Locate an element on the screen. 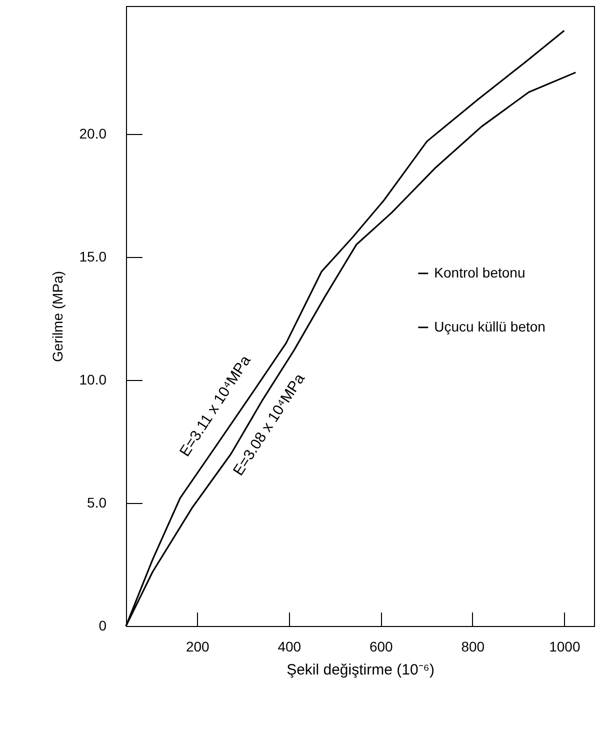 Image resolution: width=613 pixels, height=733 pixels. x-axis-title: Şekil değiştirme (10⁻⁶) is located at coordinates (360, 670).